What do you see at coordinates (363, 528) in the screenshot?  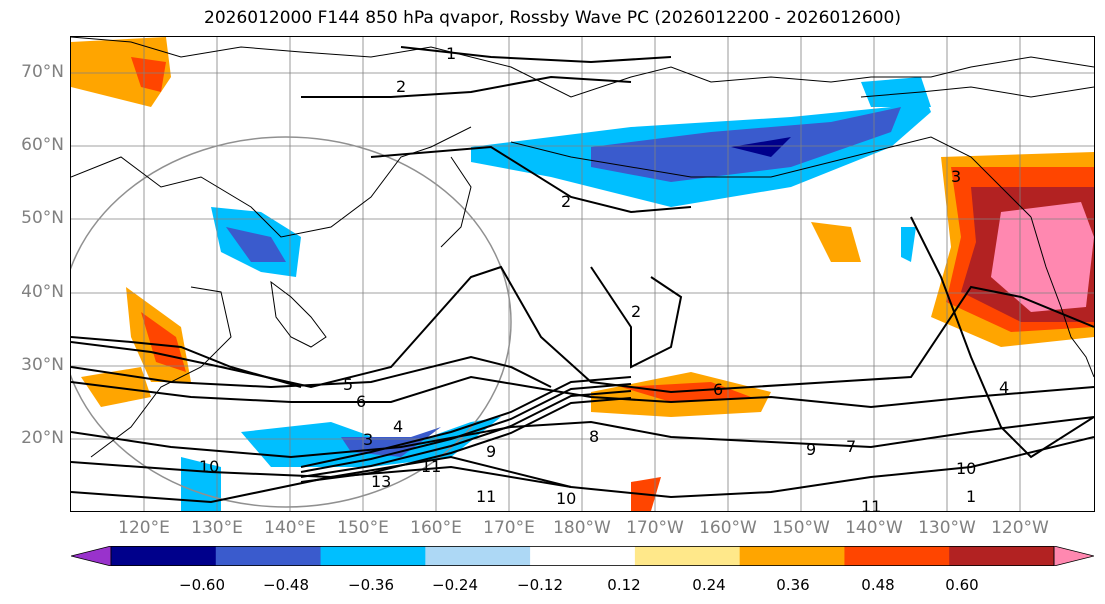 I see `lon-label-150e: 150°E` at bounding box center [363, 528].